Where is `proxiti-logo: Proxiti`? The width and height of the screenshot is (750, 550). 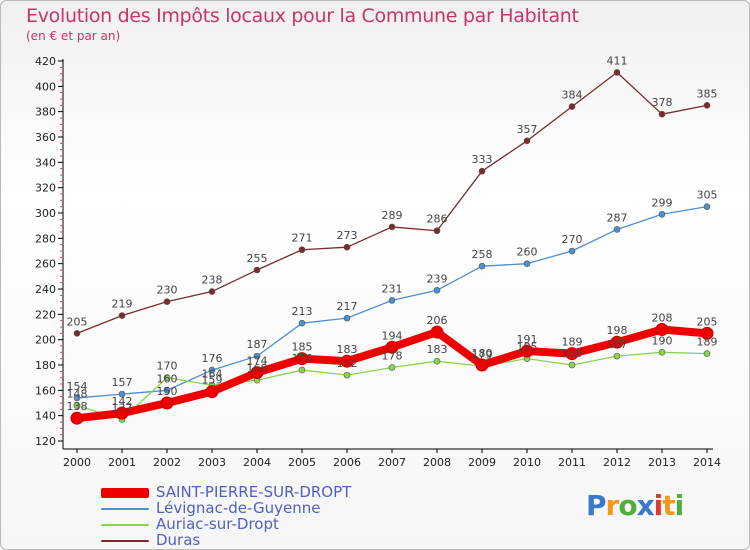
proxiti-logo: Proxiti is located at coordinates (635, 505).